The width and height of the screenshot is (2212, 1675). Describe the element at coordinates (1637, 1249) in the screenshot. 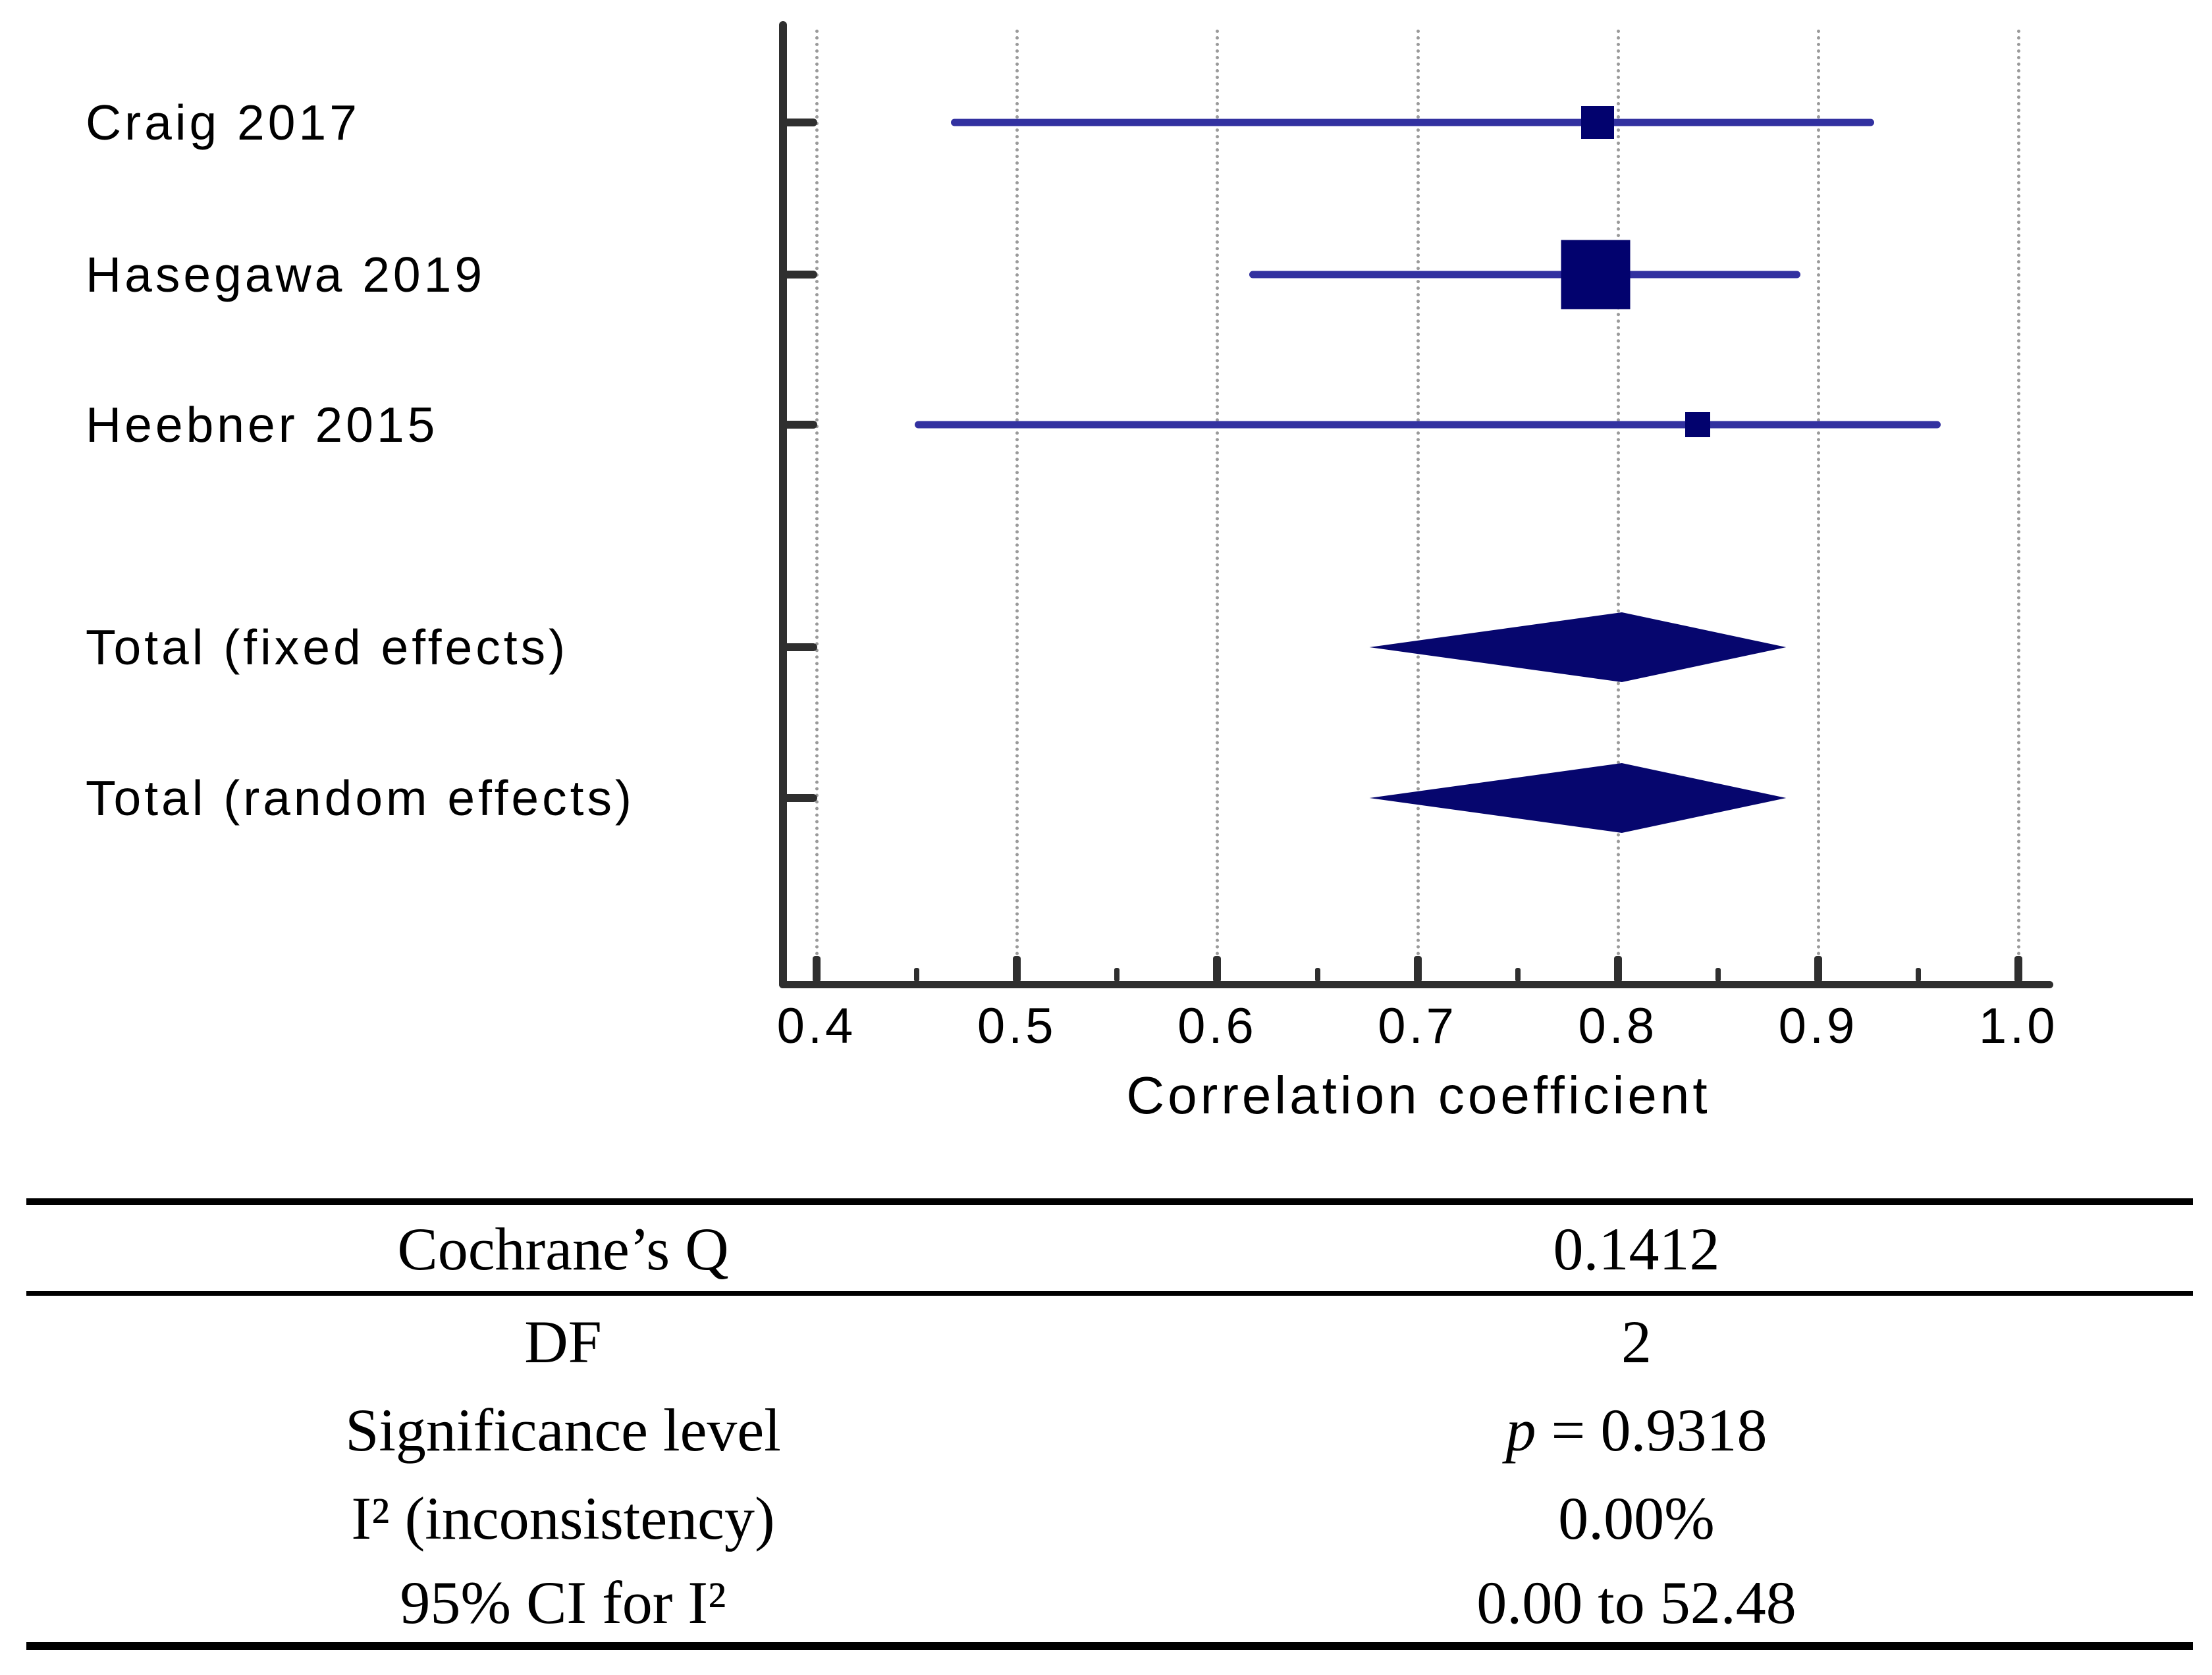

I see `stat-value: 0.1412` at that location.